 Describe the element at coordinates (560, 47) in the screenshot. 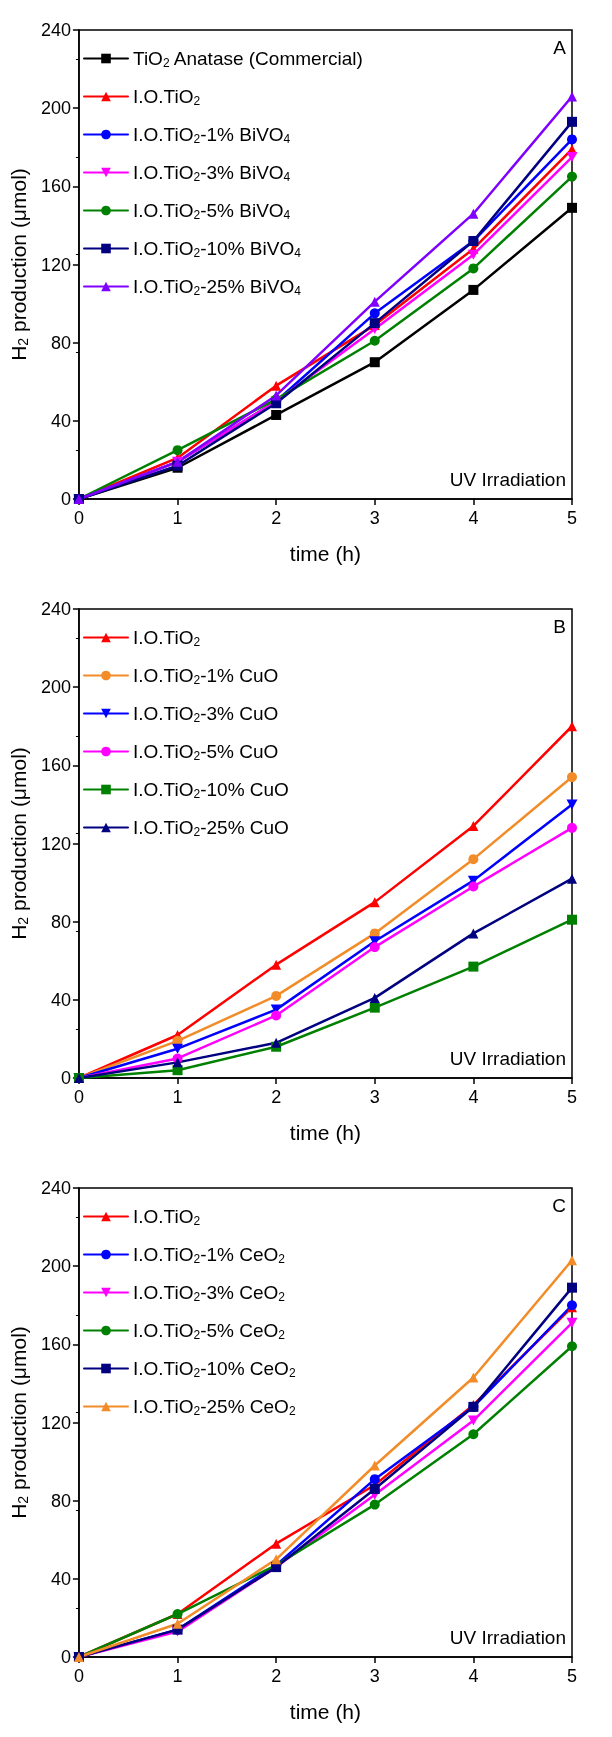

I see `annotation: A` at that location.